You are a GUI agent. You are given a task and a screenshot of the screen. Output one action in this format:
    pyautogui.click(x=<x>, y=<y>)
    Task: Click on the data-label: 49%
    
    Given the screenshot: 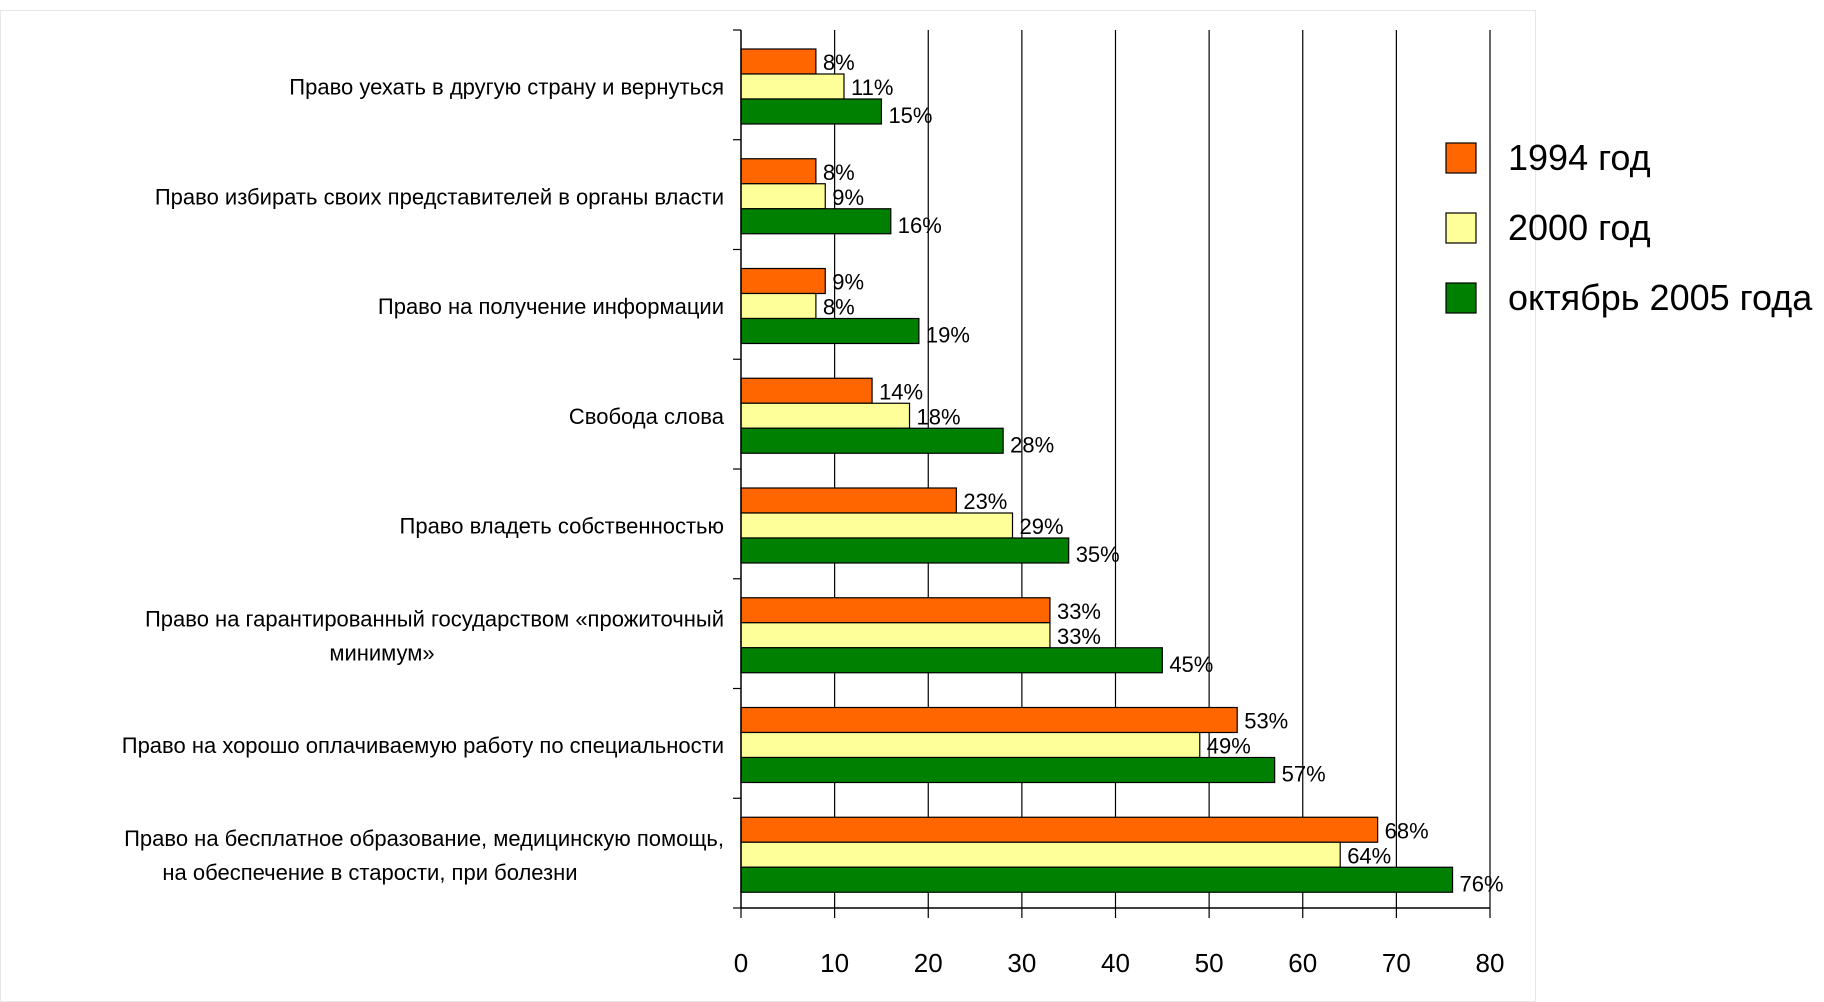 What is the action you would take?
    pyautogui.click(x=1229, y=746)
    